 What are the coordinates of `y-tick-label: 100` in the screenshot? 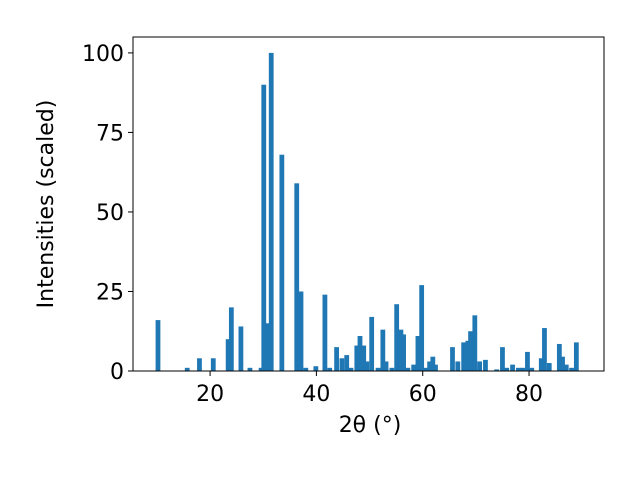 It's located at (103, 54).